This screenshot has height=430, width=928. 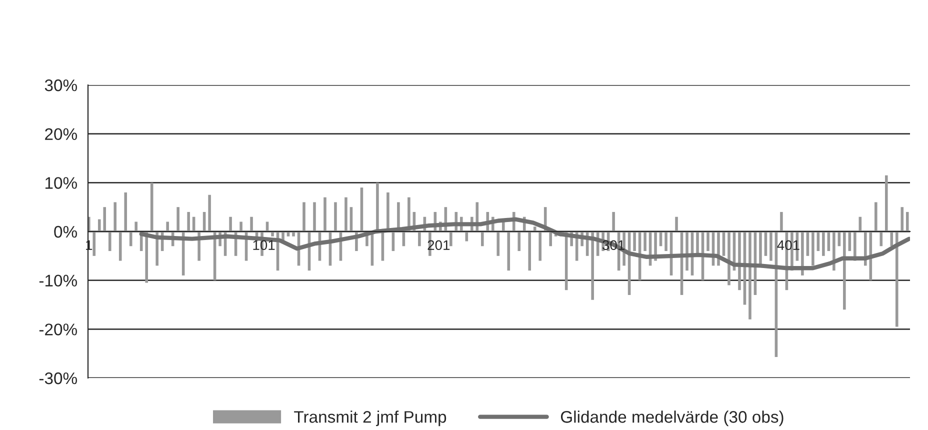 What do you see at coordinates (439, 245) in the screenshot?
I see `x-tick-label: 201` at bounding box center [439, 245].